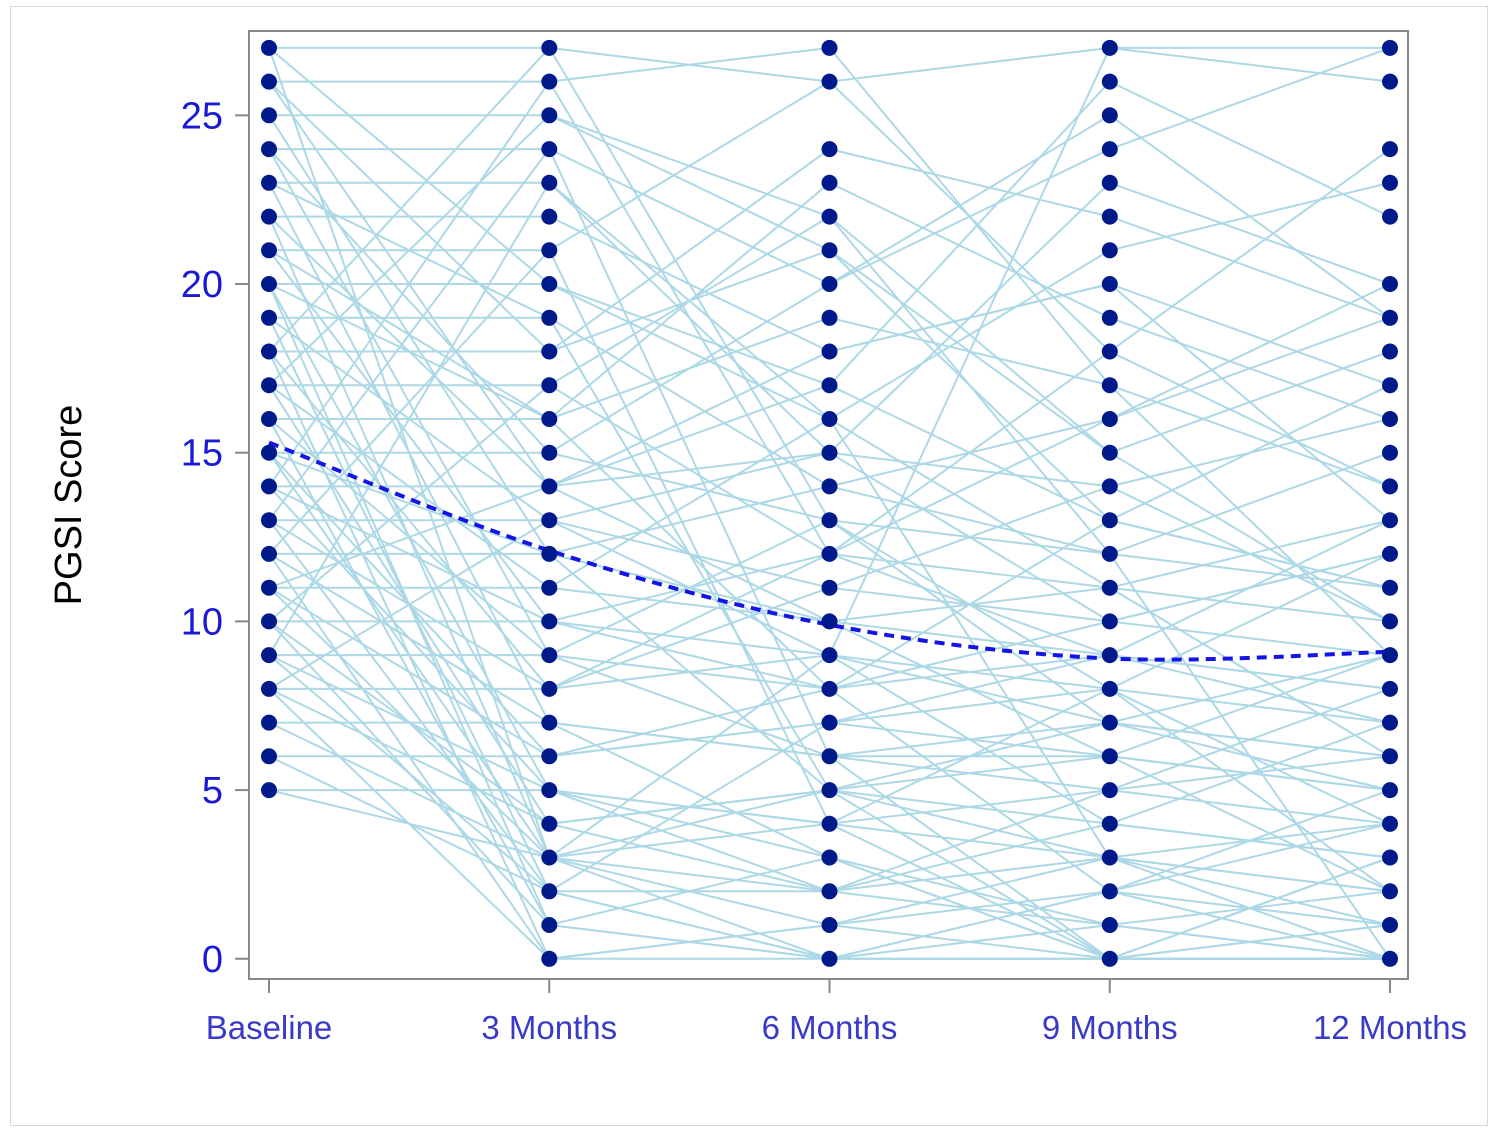 The image size is (1492, 1132). I want to click on x-tick-label: 6 Months, so click(830, 1027).